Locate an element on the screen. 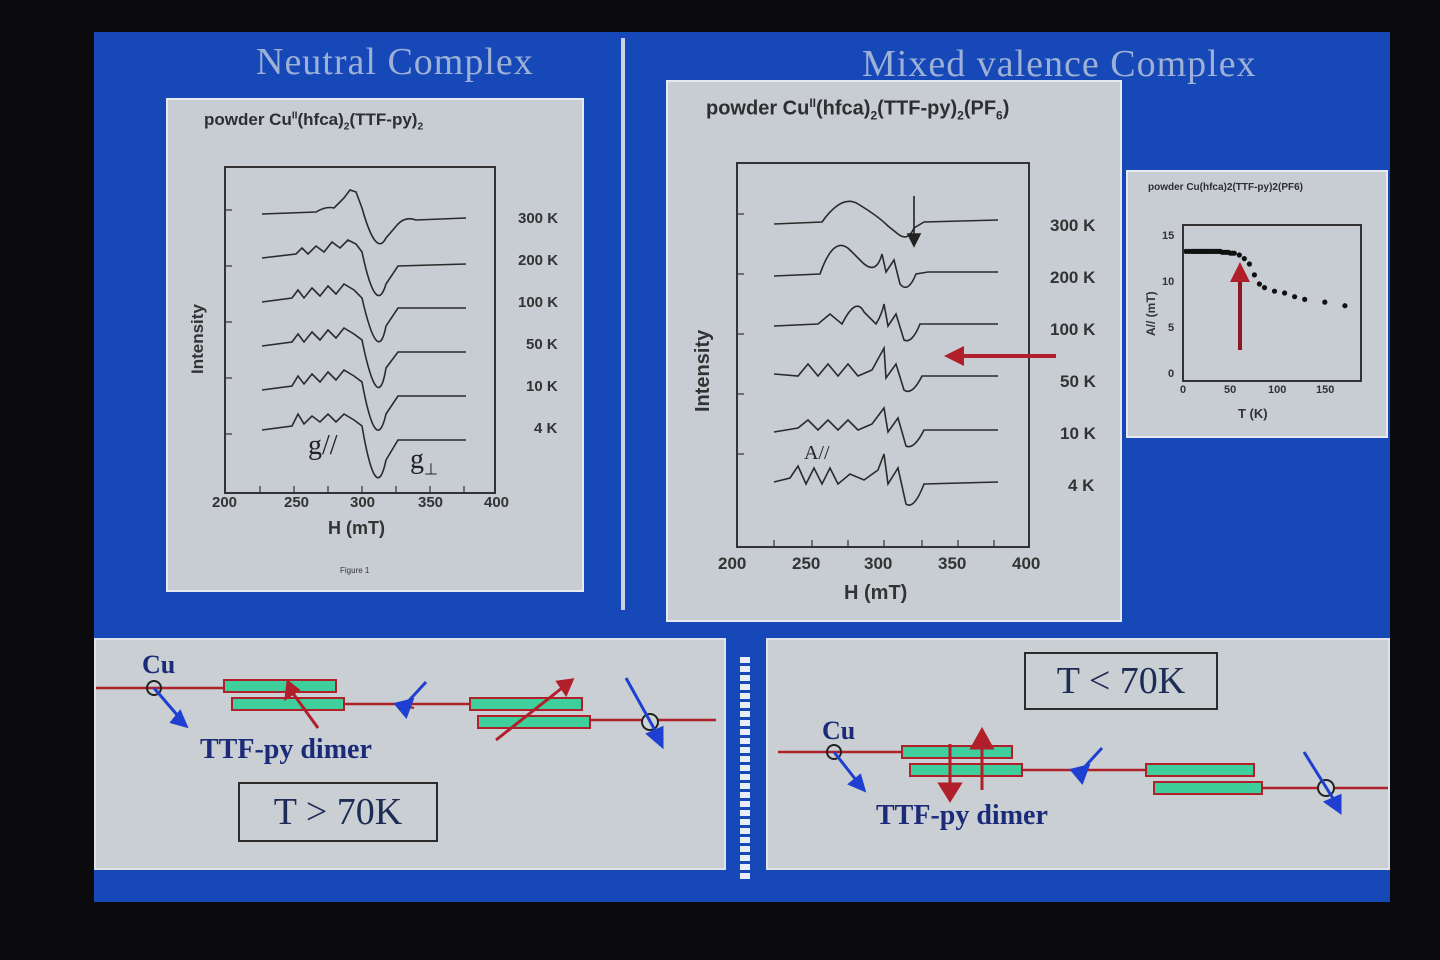 The width and height of the screenshot is (1440, 960). spectrum-traces is located at coordinates (364, 334).